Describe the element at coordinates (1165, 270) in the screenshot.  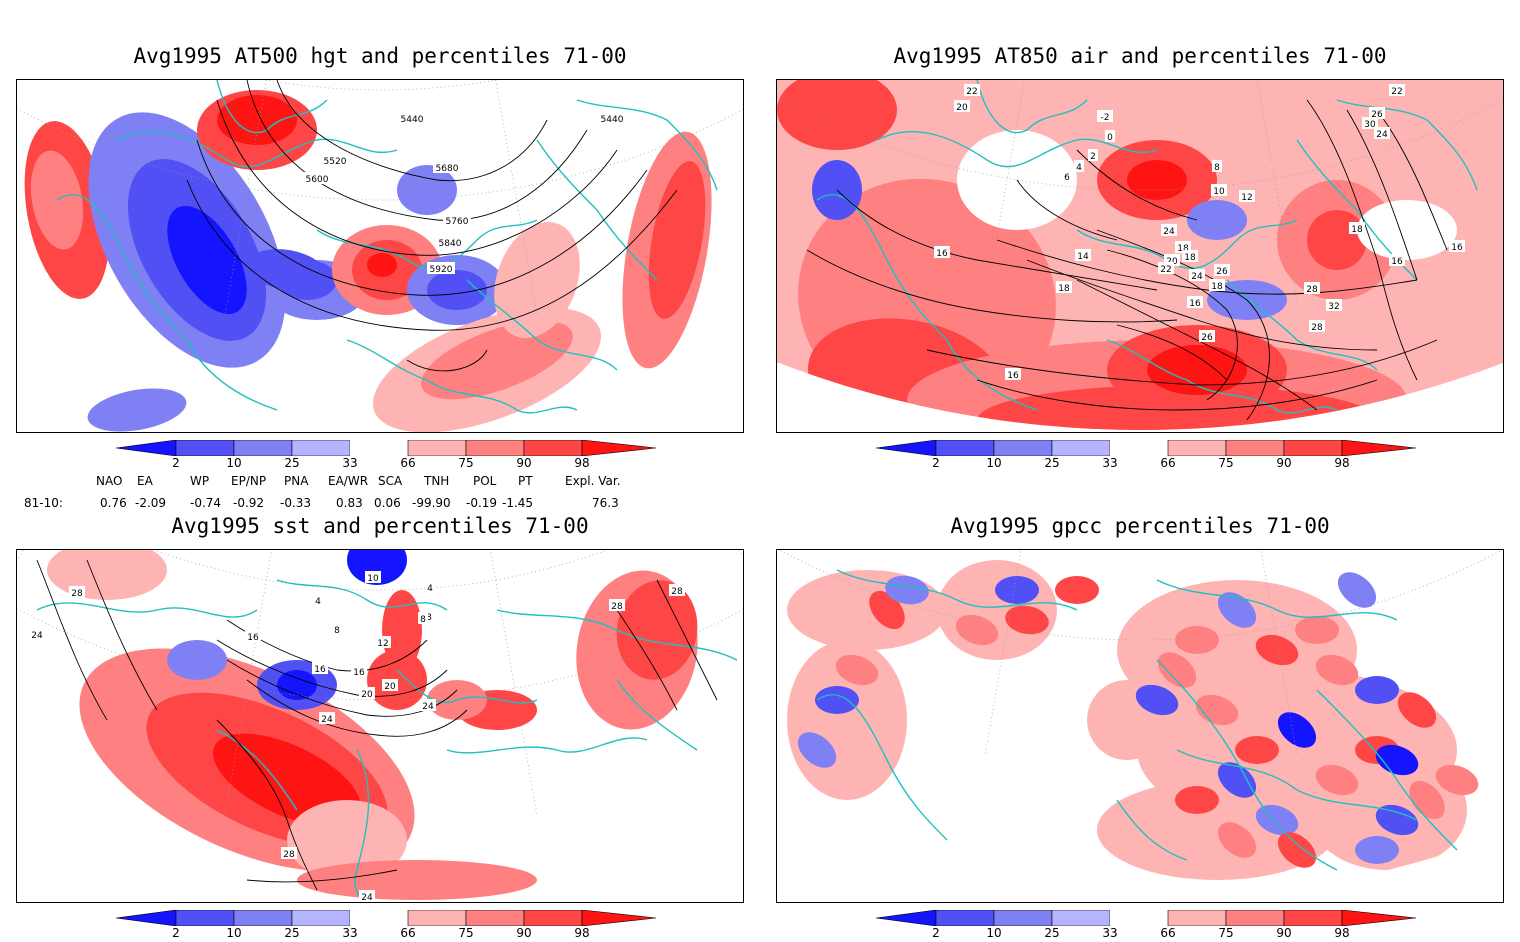
I see `svg-text: 22` at that location.